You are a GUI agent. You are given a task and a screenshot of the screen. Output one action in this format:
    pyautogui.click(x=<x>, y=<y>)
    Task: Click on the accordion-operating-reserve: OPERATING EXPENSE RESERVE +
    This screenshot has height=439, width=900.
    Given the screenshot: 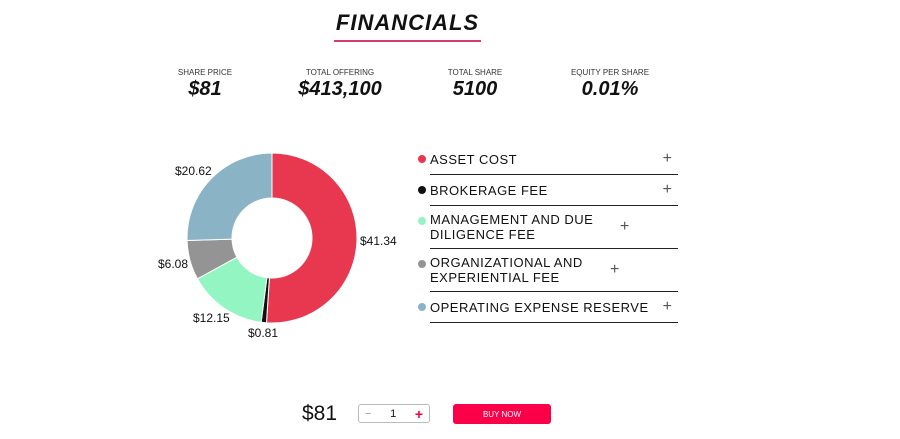 What is the action you would take?
    pyautogui.click(x=548, y=307)
    